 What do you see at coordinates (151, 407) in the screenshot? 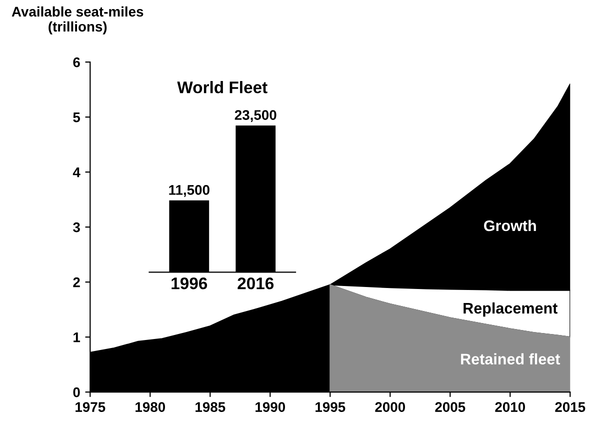
I see `x-tick-label: 1980` at bounding box center [151, 407].